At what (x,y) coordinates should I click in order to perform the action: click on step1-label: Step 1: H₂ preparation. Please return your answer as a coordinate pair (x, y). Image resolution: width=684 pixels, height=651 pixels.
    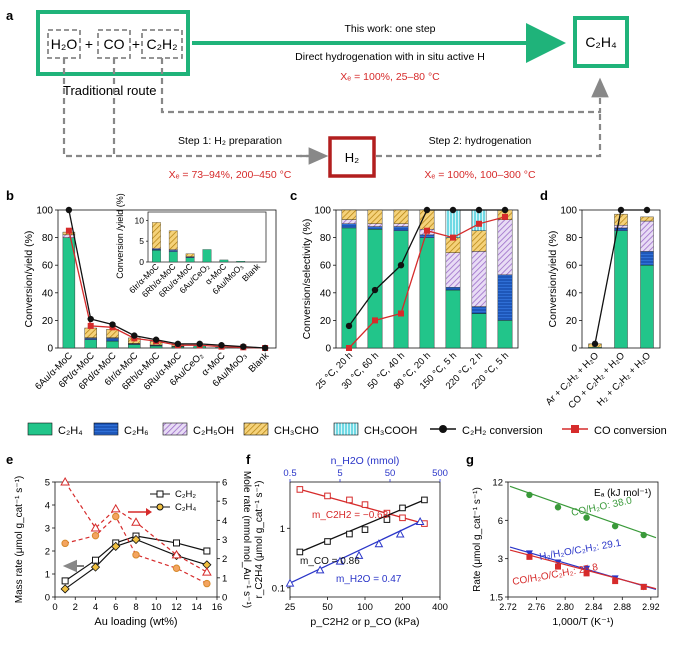
    Looking at the image, I should click on (230, 141).